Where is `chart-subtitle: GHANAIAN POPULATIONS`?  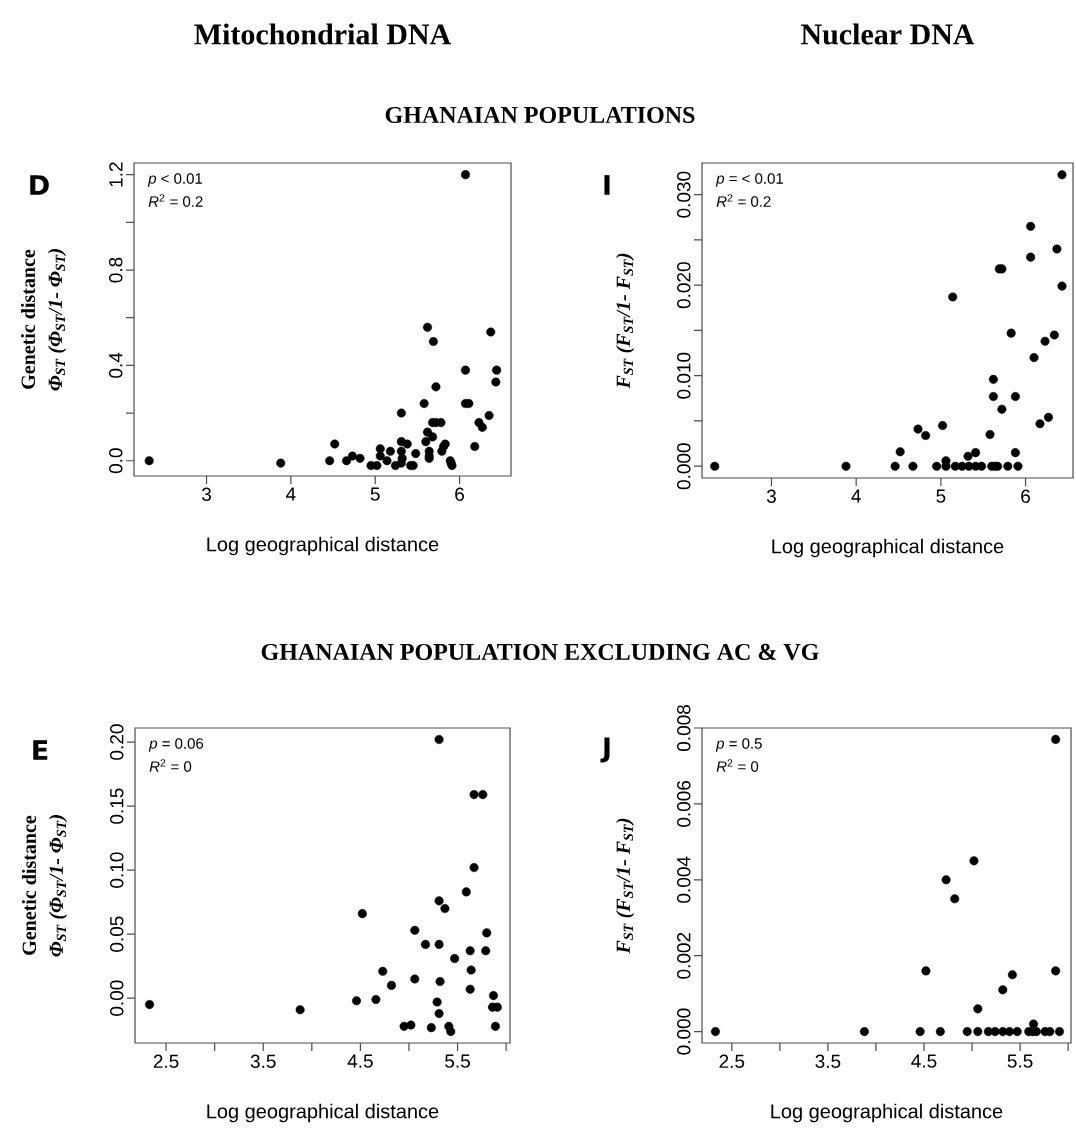 chart-subtitle: GHANAIAN POPULATIONS is located at coordinates (540, 115).